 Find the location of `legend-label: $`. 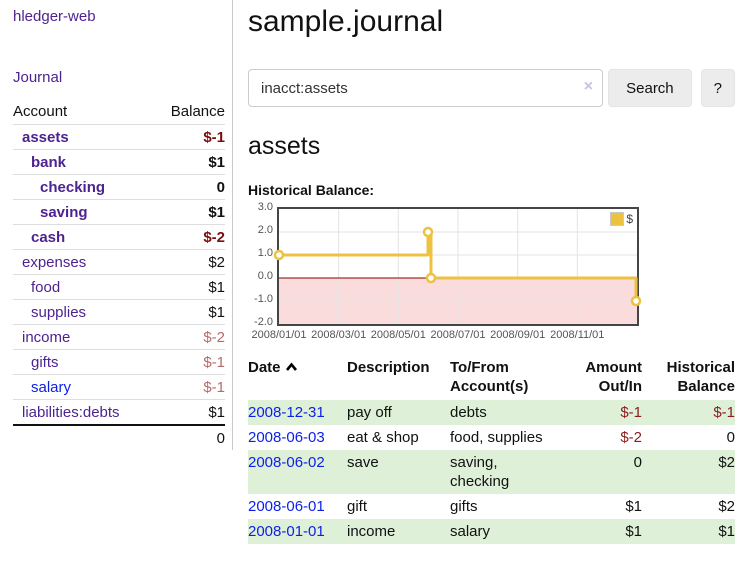

legend-label: $ is located at coordinates (629, 219).